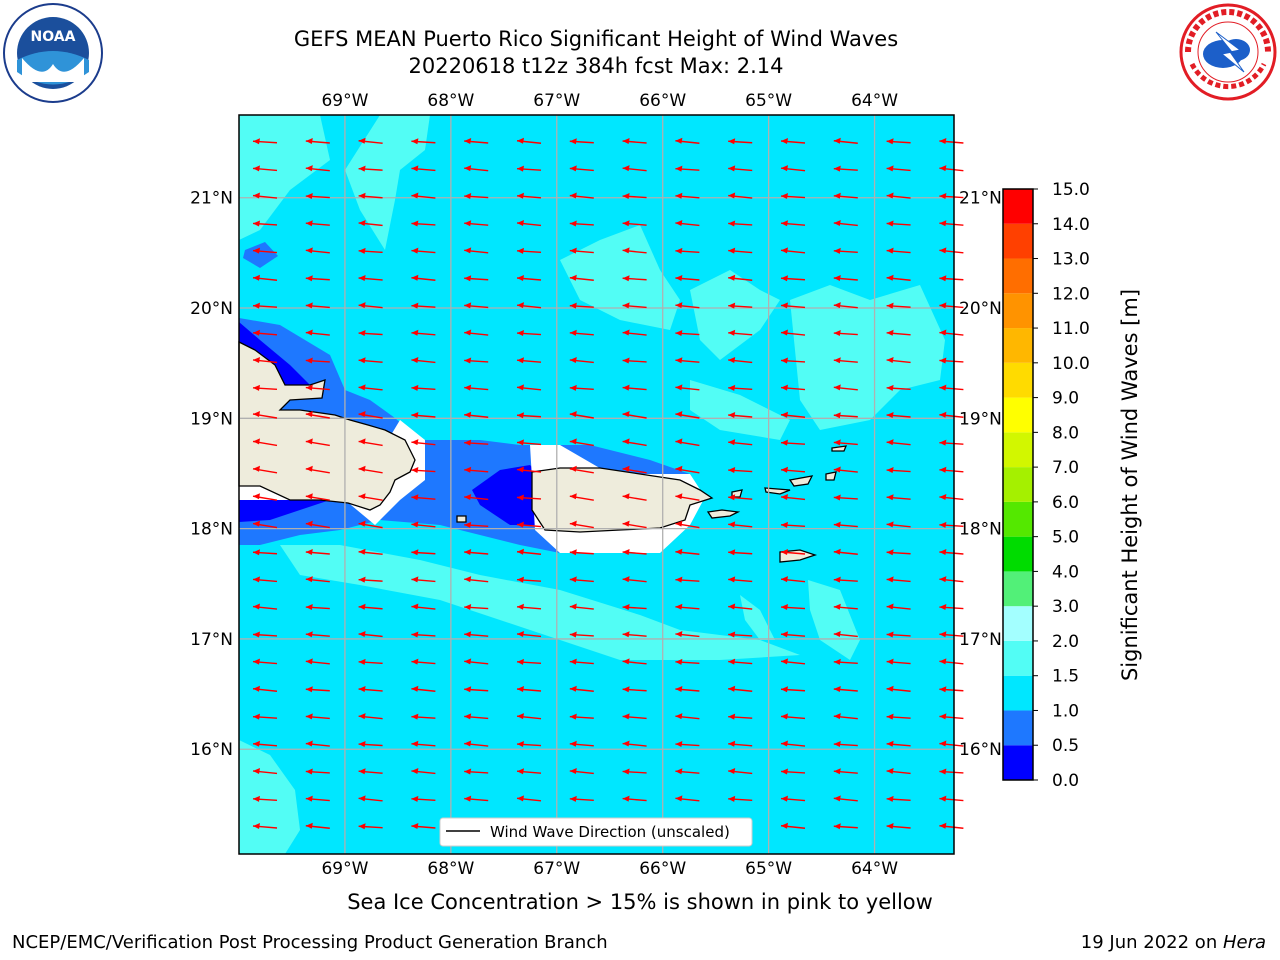 The image size is (1280, 960). What do you see at coordinates (662, 101) in the screenshot?
I see `lon-tick-label: 66°W` at bounding box center [662, 101].